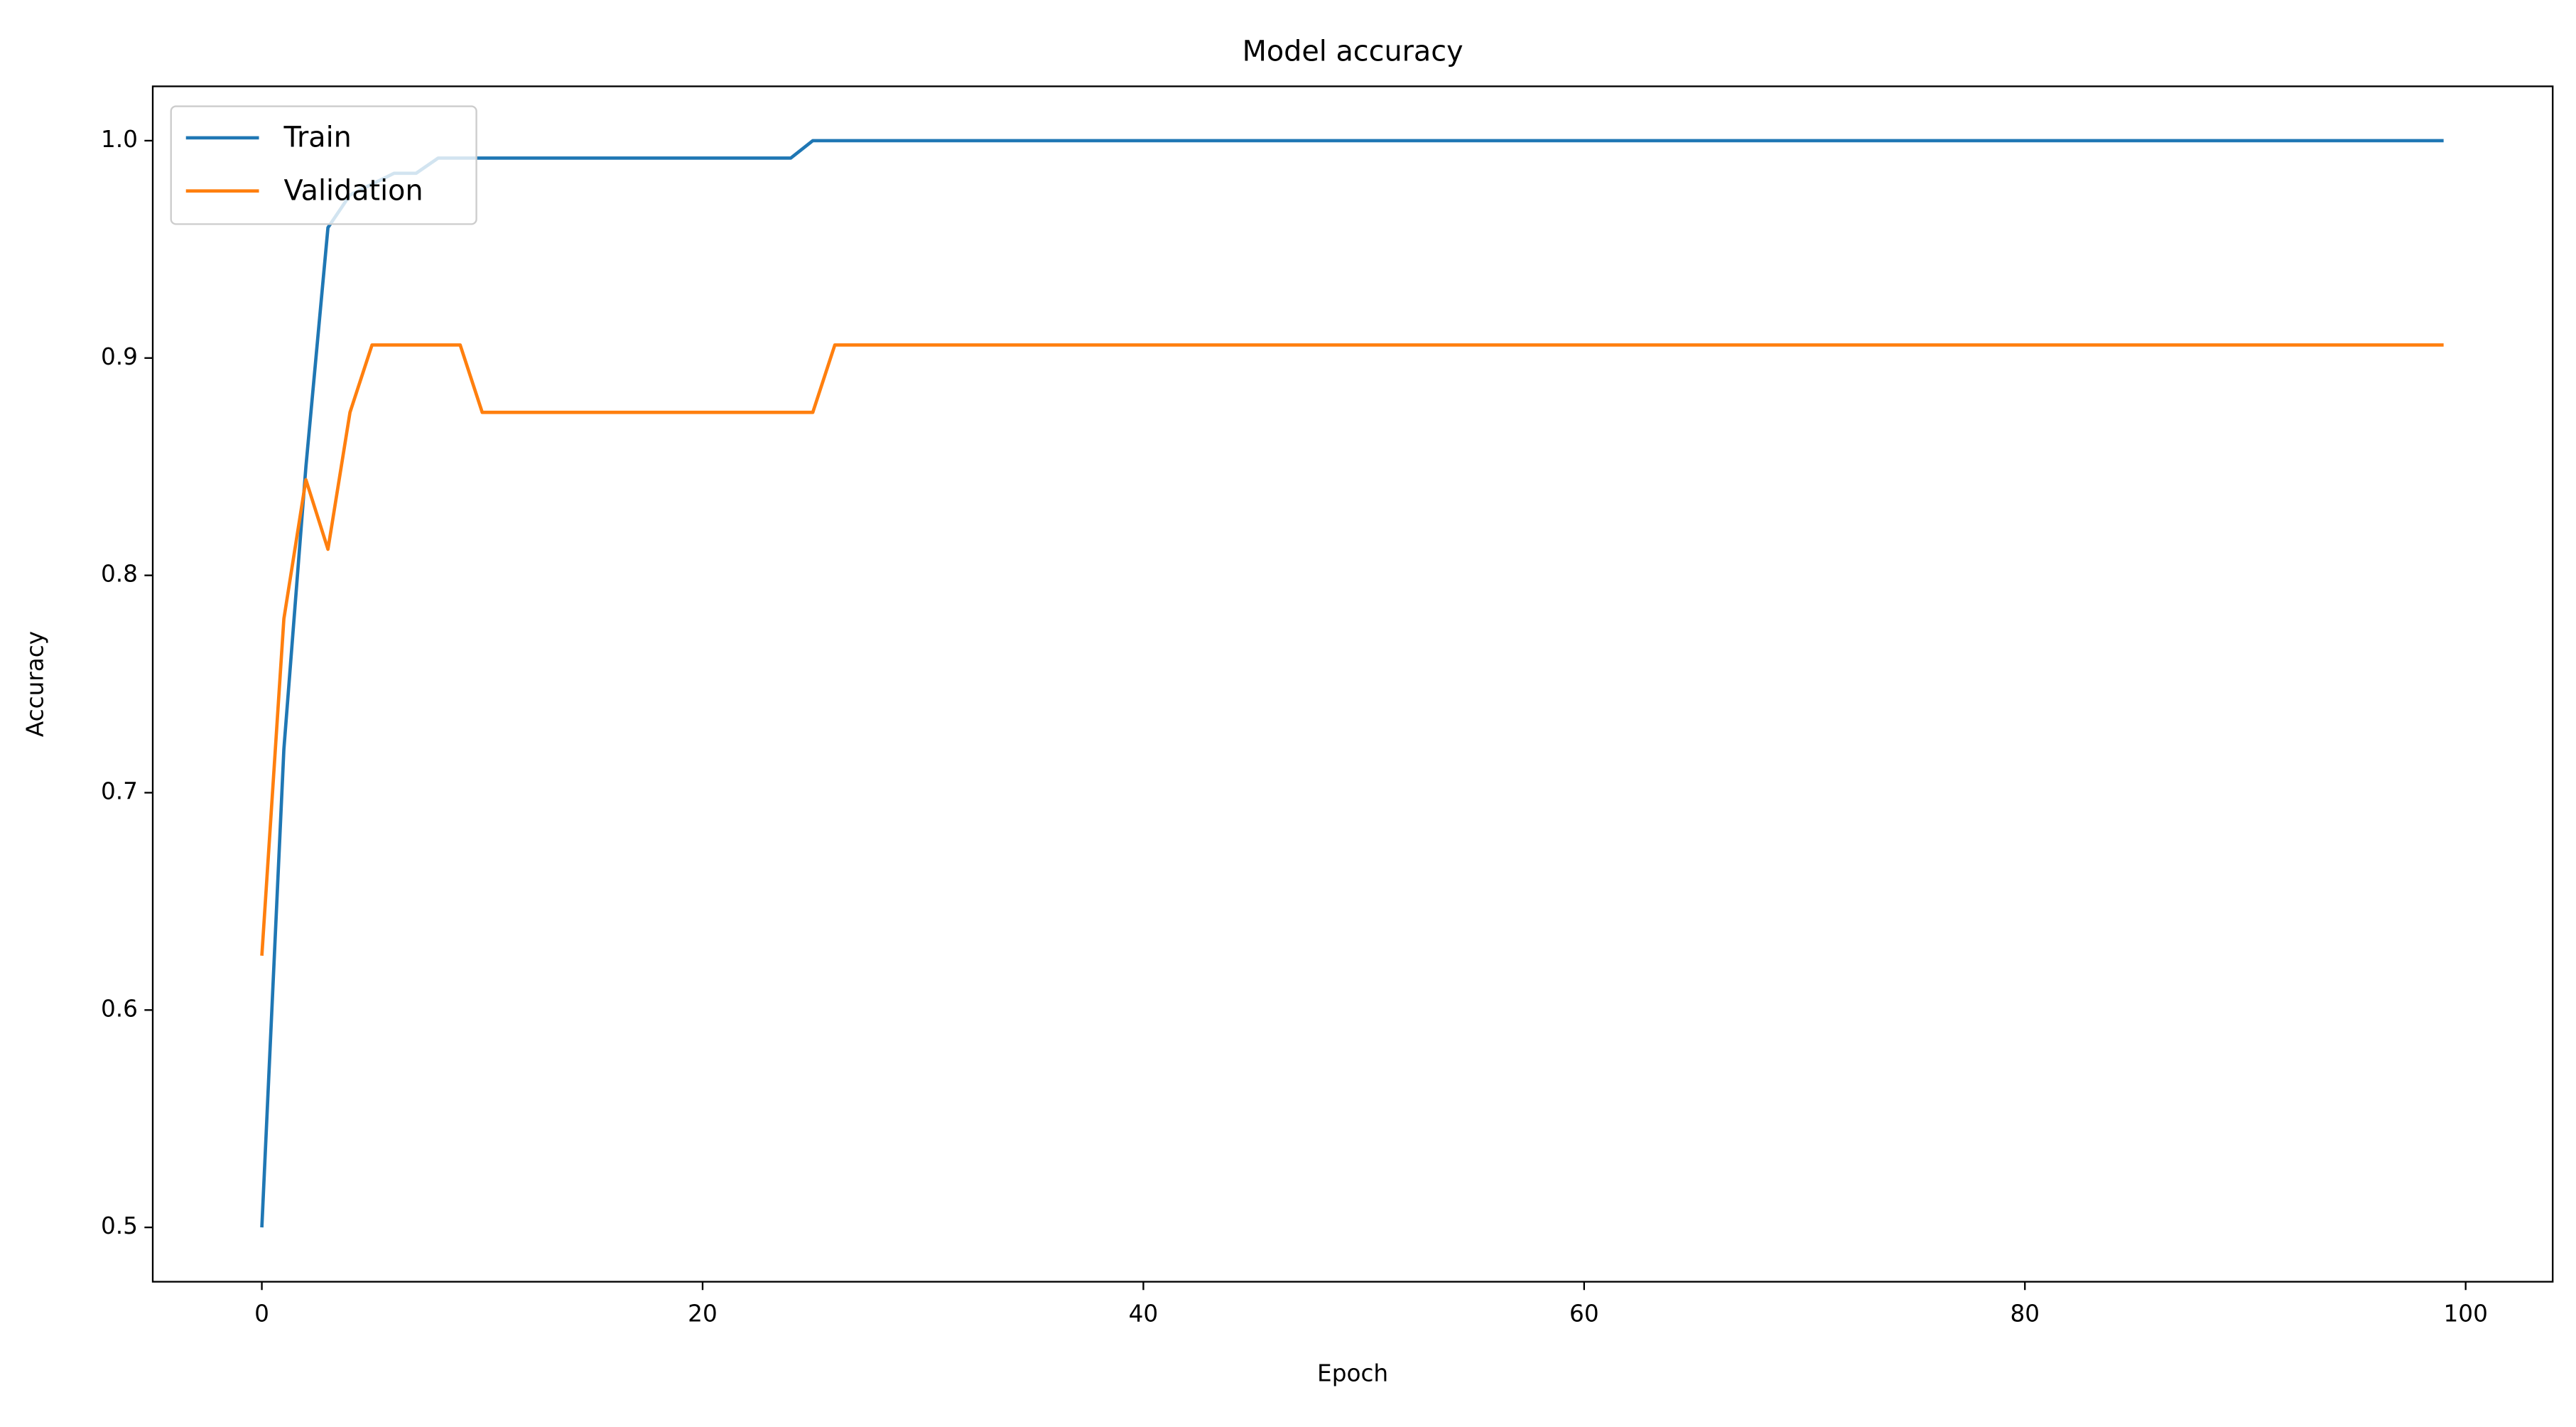 This screenshot has width=2576, height=1427. I want to click on y-tick-label: 0.7, so click(119, 790).